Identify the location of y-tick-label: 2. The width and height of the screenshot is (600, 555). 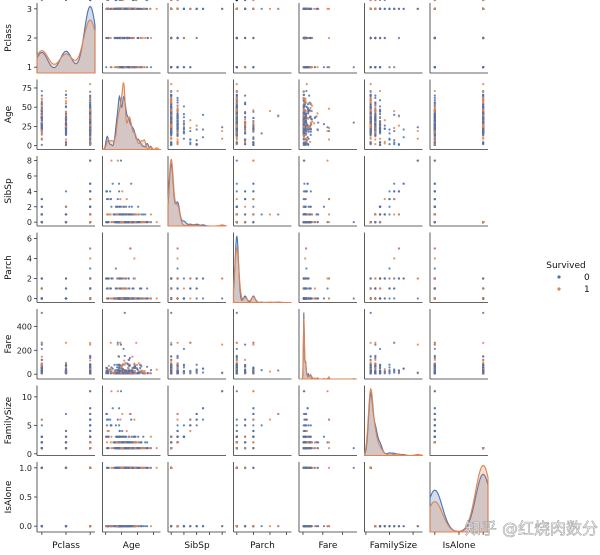
(29, 38).